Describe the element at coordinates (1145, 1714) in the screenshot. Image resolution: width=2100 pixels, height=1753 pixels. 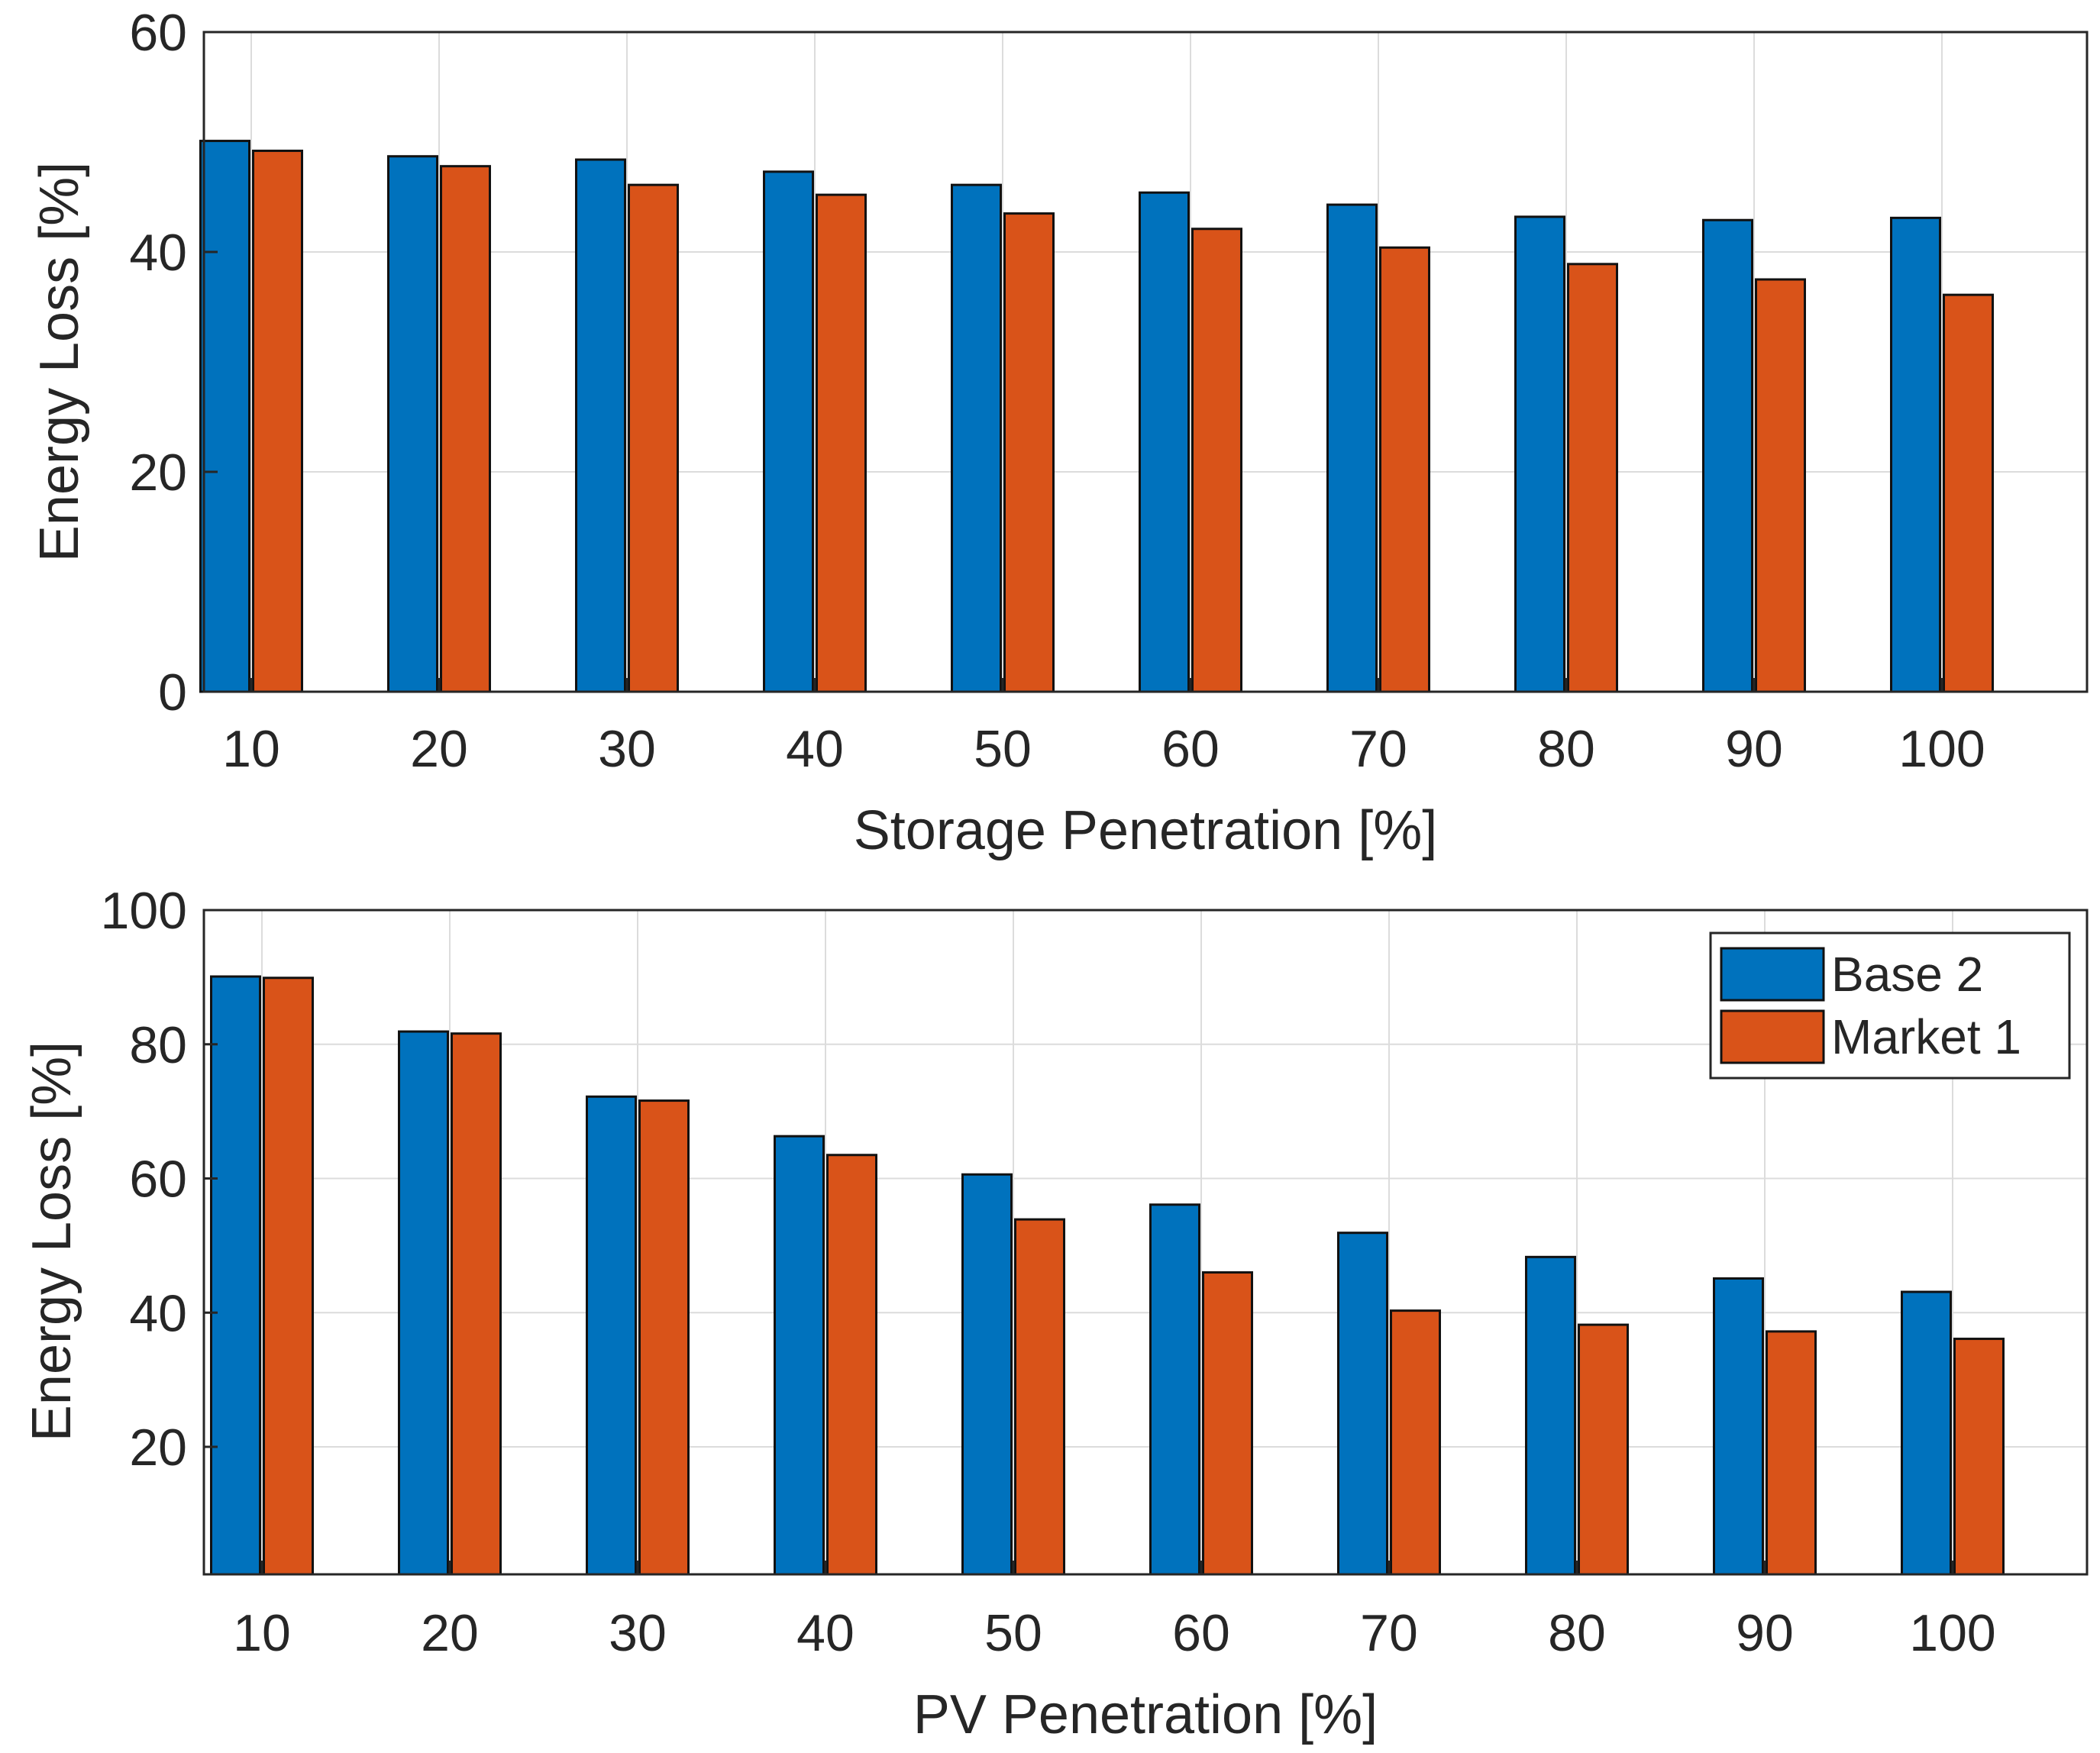
I see `x-axis-label: PV Penetration [%]` at that location.